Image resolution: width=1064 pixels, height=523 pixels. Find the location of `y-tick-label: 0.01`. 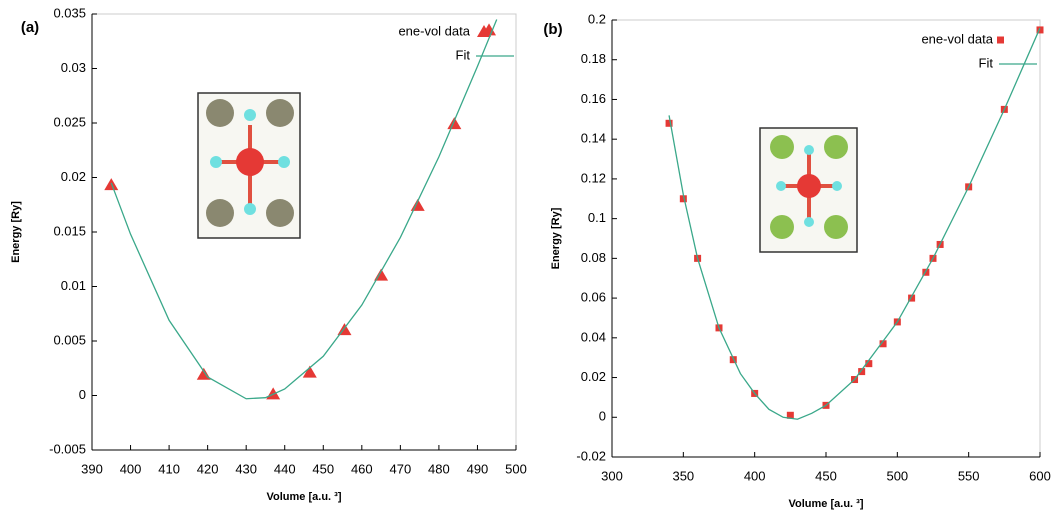

y-tick-label: 0.01 is located at coordinates (73, 285).